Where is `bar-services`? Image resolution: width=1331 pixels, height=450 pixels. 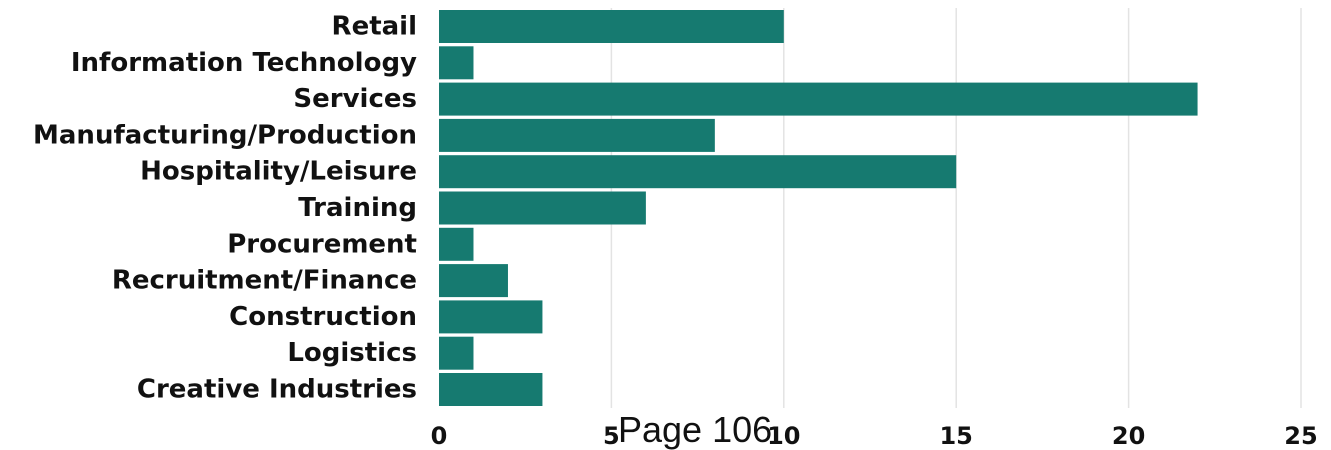 bar-services is located at coordinates (818, 99).